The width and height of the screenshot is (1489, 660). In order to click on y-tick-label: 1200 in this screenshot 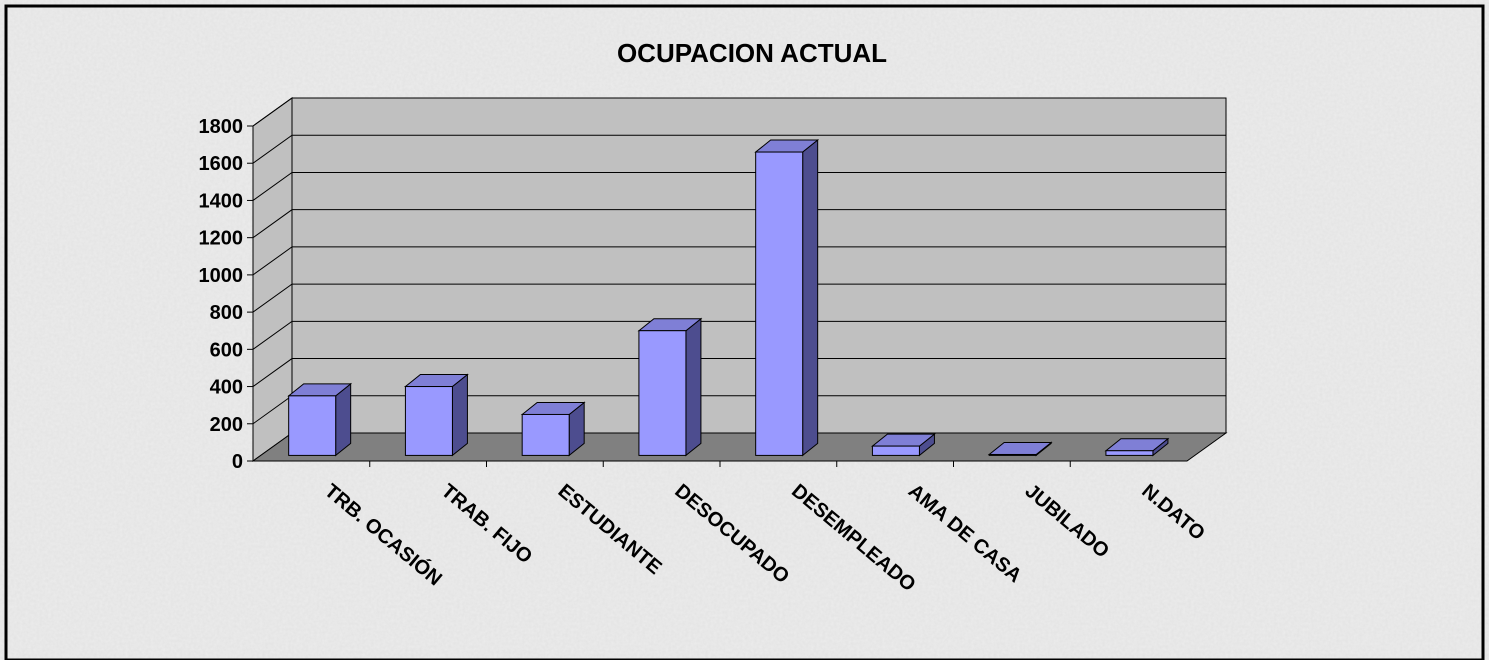, I will do `click(221, 239)`.